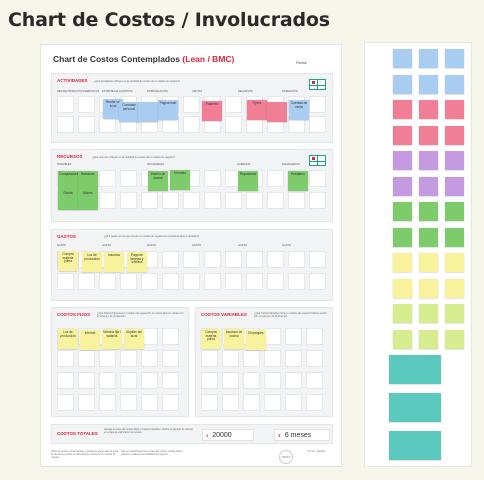 The image size is (484, 480). What do you see at coordinates (68, 181) in the screenshot?
I see `sticky-note: Computadoras` at bounding box center [68, 181].